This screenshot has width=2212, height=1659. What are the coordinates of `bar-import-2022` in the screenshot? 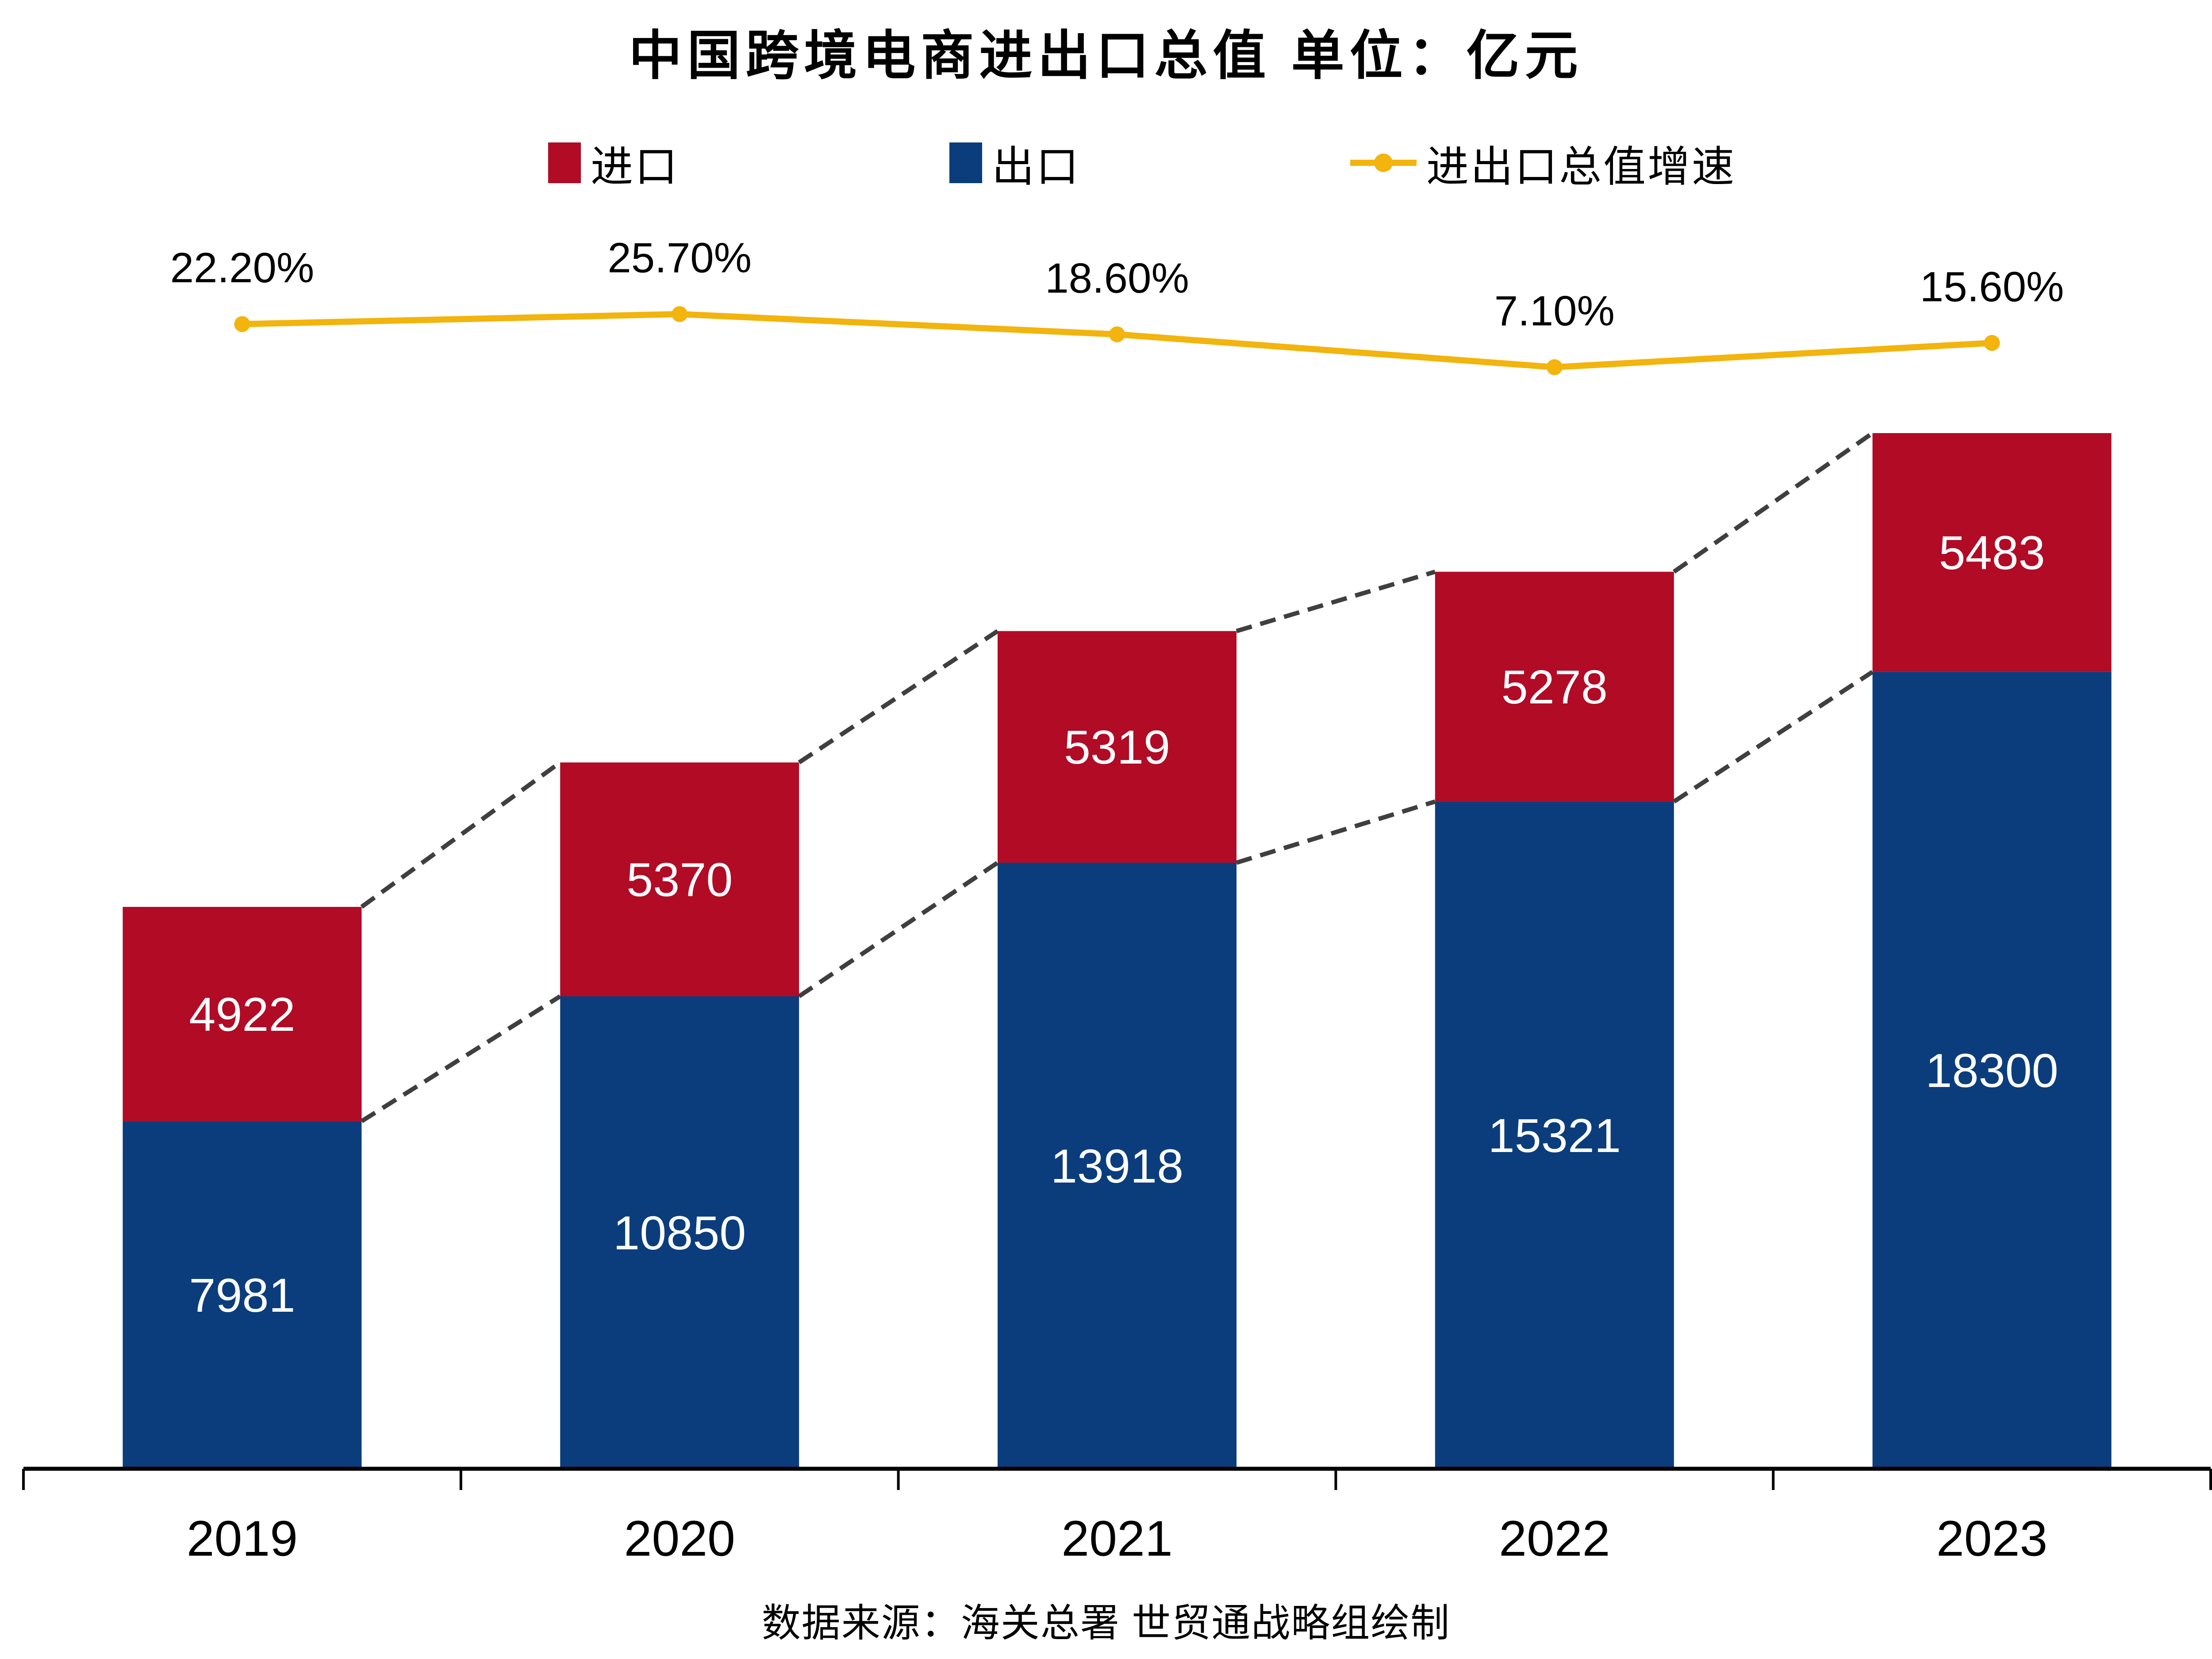 It's located at (1555, 687).